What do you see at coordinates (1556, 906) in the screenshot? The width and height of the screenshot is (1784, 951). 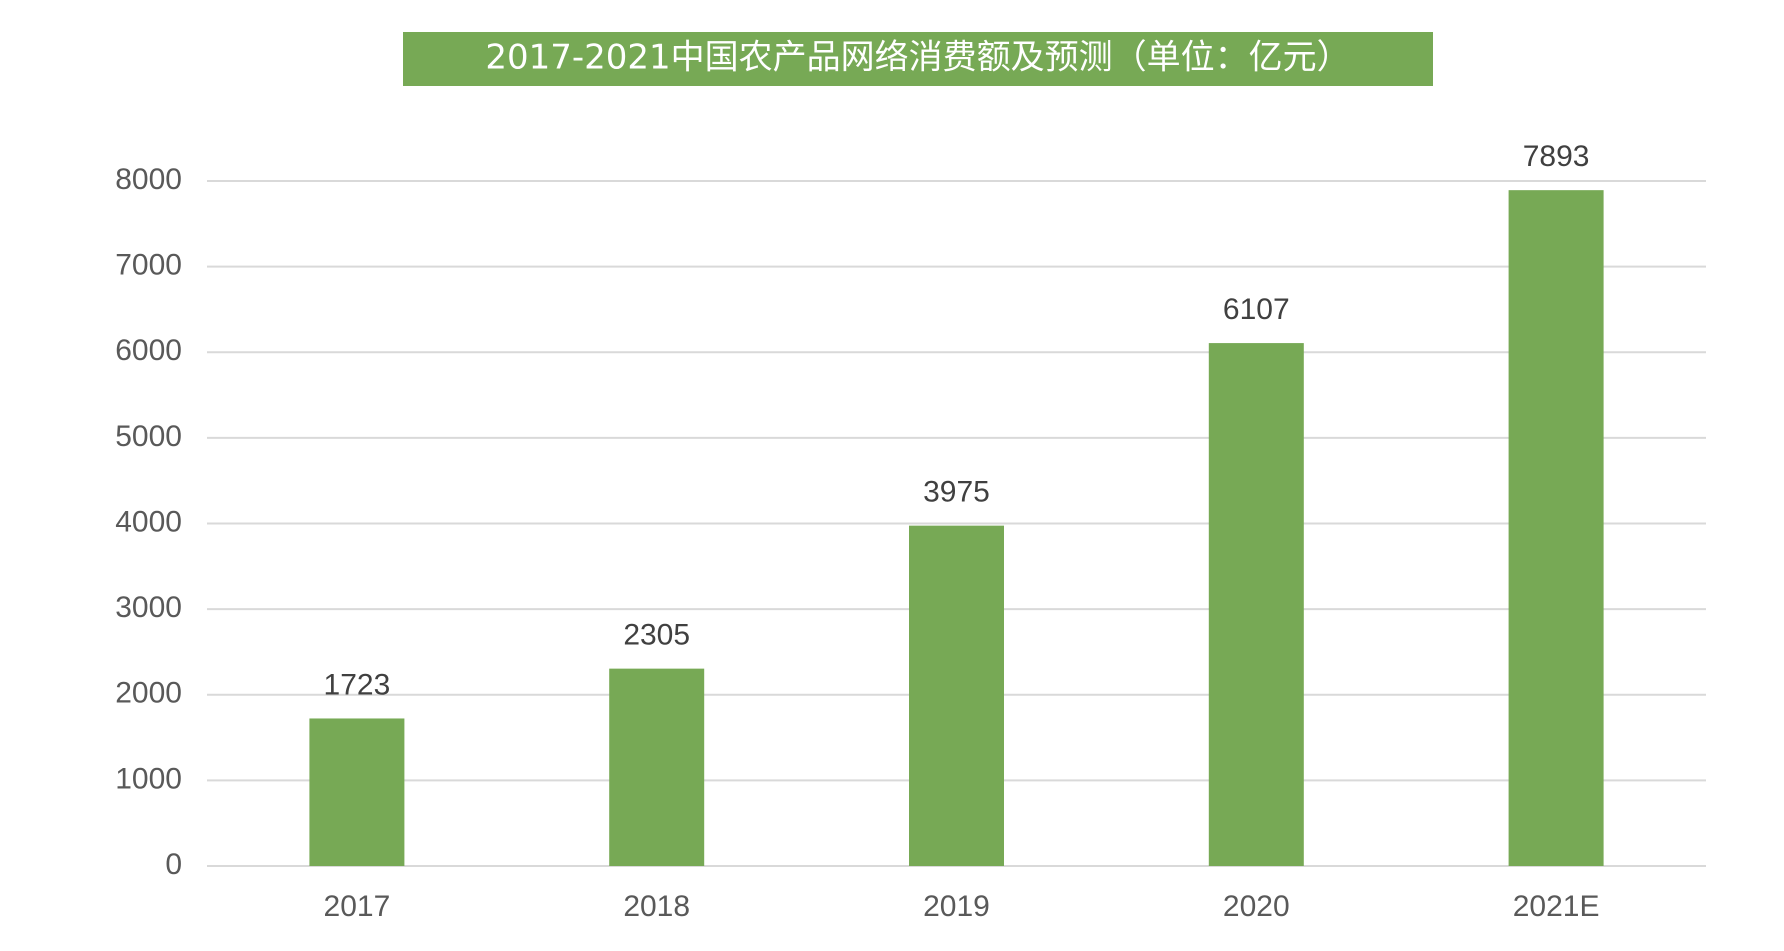 I see `x-tick-label: 2021E` at bounding box center [1556, 906].